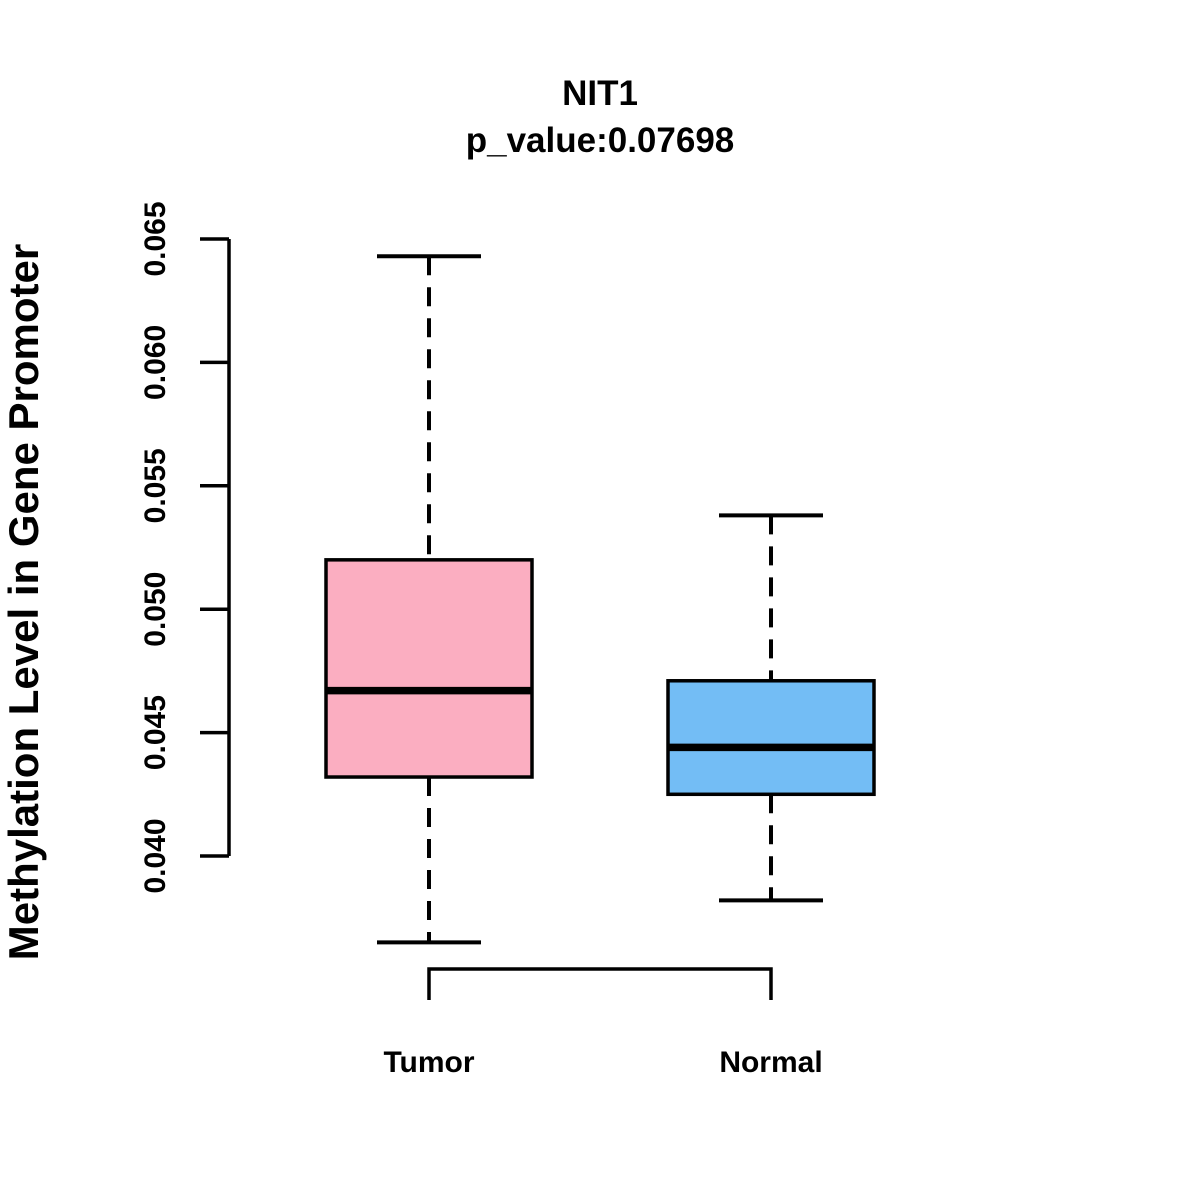 Image resolution: width=1200 pixels, height=1200 pixels. Describe the element at coordinates (155, 855) in the screenshot. I see `y-tick-label: 0.040` at that location.